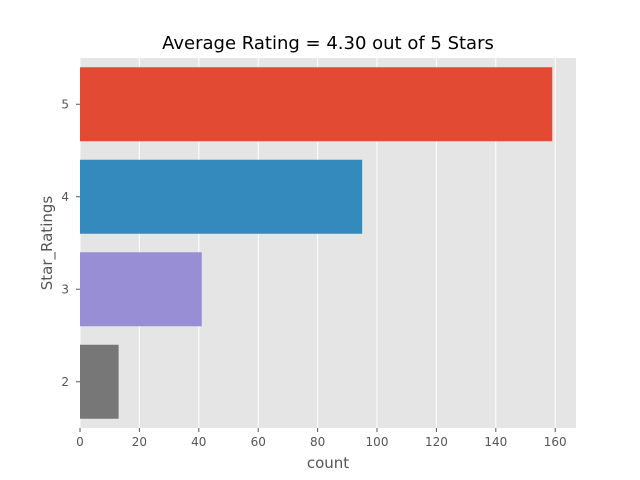  Describe the element at coordinates (258, 442) in the screenshot. I see `x-tick-label: 60` at that location.